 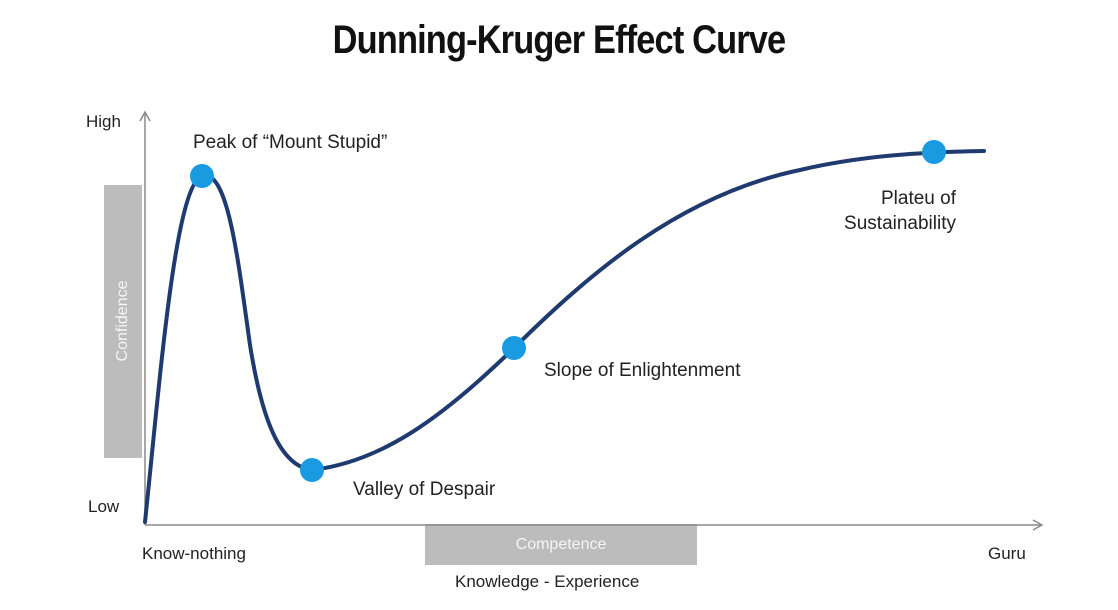 What do you see at coordinates (290, 142) in the screenshot?
I see `peak-label: Peak of “Mount Stupid”` at bounding box center [290, 142].